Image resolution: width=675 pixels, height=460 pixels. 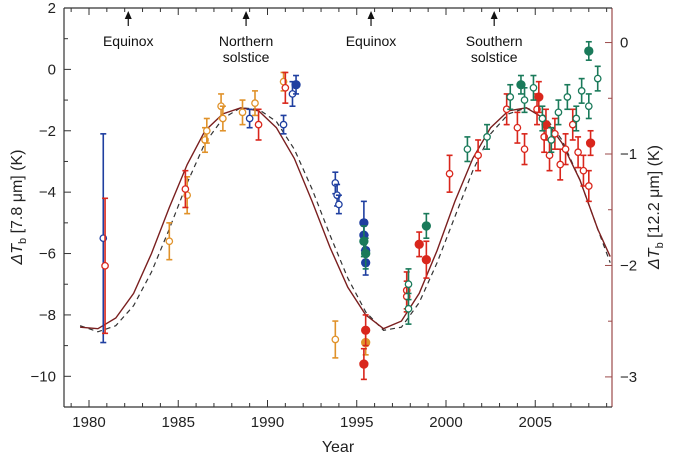 I want to click on right-axis-title: ΔTb [12.2 μm] (K), so click(x=656, y=207).